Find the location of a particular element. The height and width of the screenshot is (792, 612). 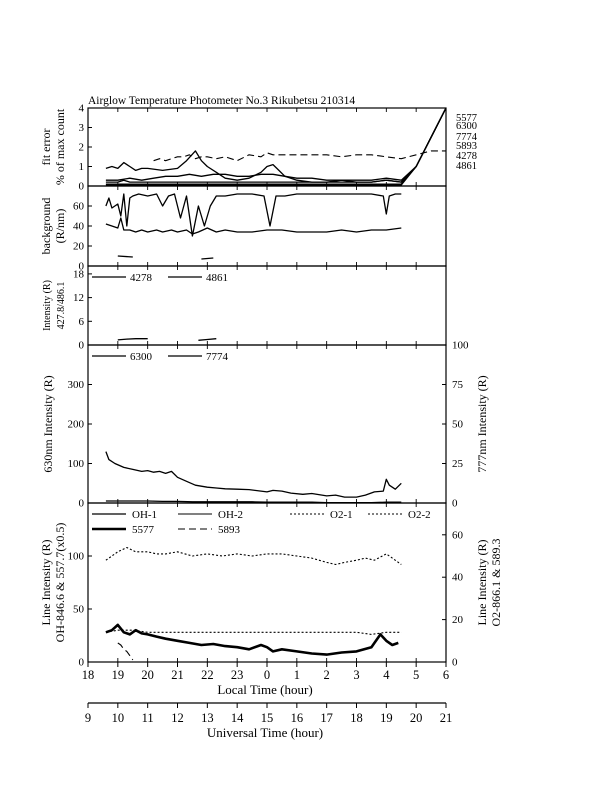

fit-error-line-label: 6300 is located at coordinates (466, 126).